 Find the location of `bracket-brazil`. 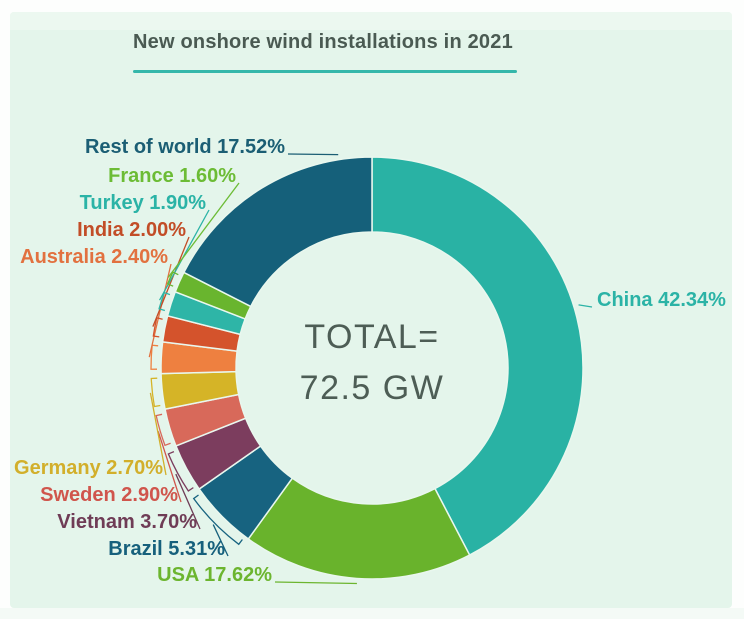

bracket-brazil is located at coordinates (217, 520).